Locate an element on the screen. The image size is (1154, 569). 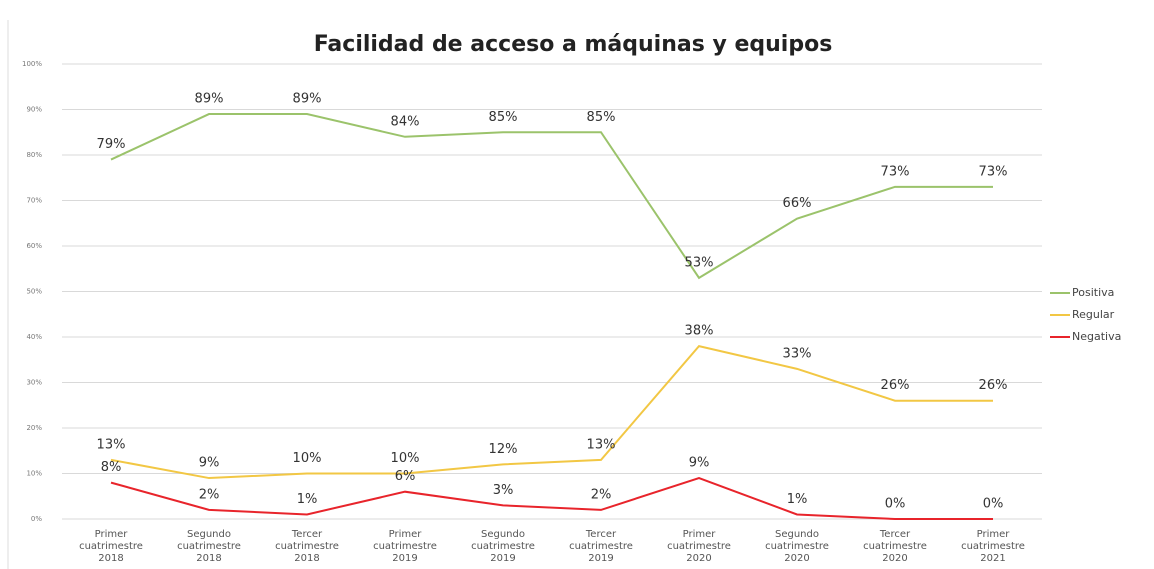
x-tick-label: Primer cuatrimestre 2018 is located at coordinates (111, 546).